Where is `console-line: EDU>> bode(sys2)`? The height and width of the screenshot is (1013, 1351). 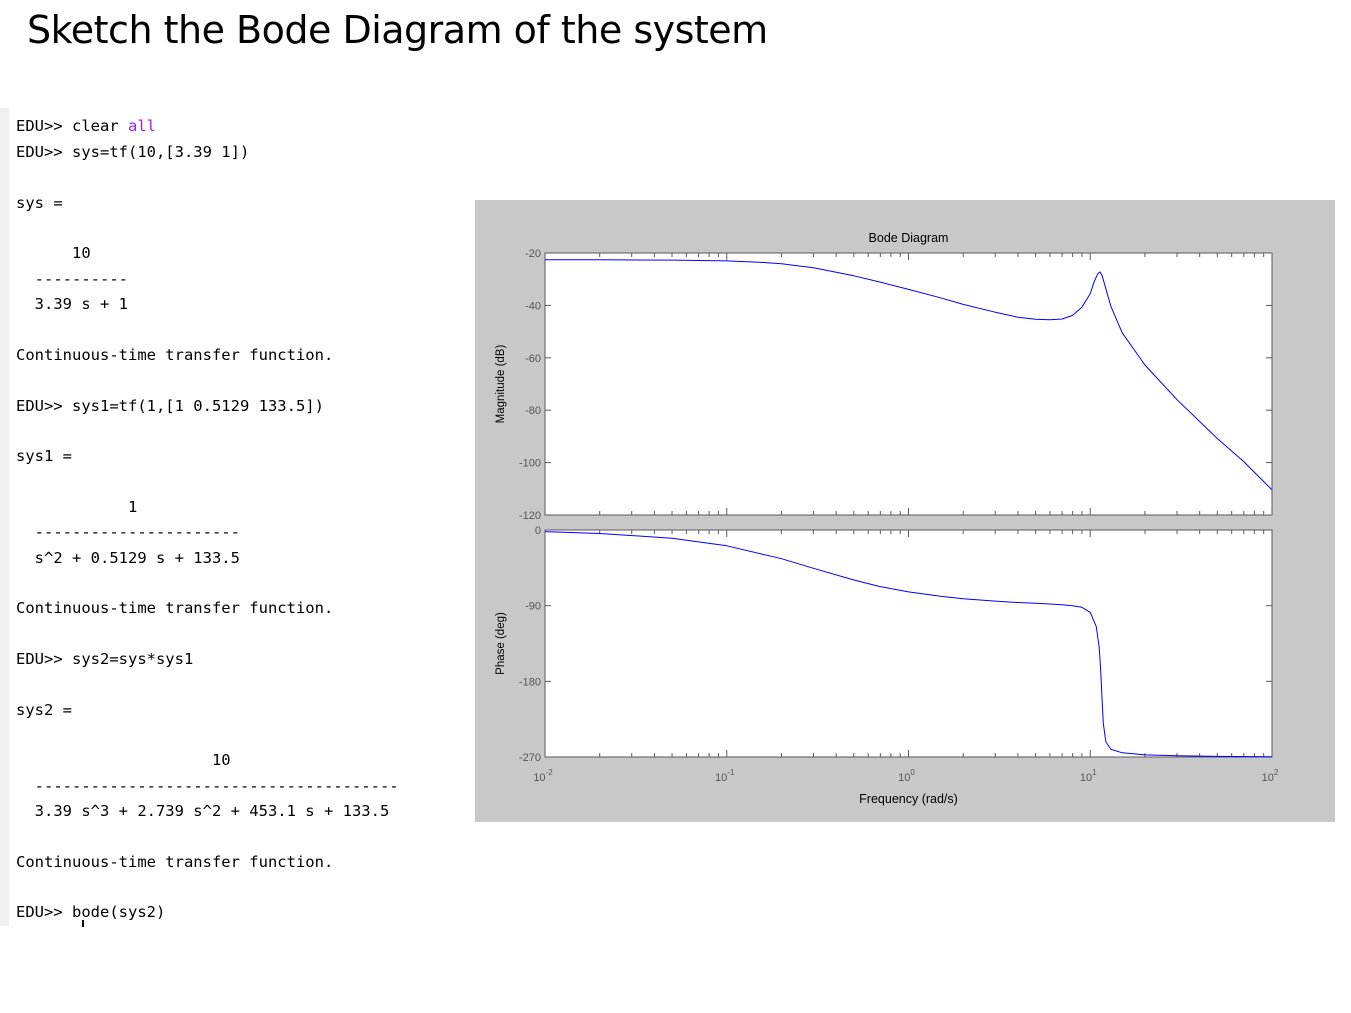
console-line: EDU>> bode(sys2) is located at coordinates (90, 912).